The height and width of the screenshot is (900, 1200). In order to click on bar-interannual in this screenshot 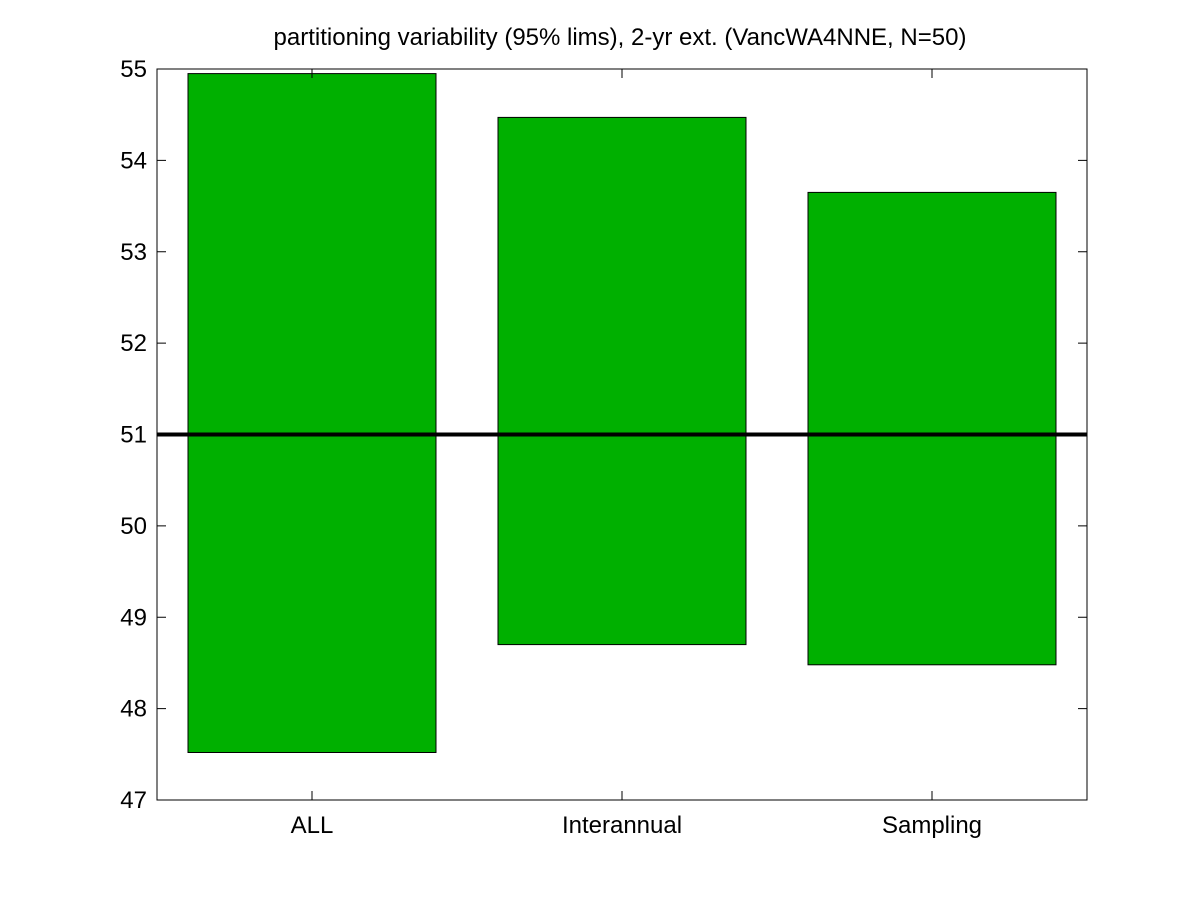, I will do `click(622, 381)`.